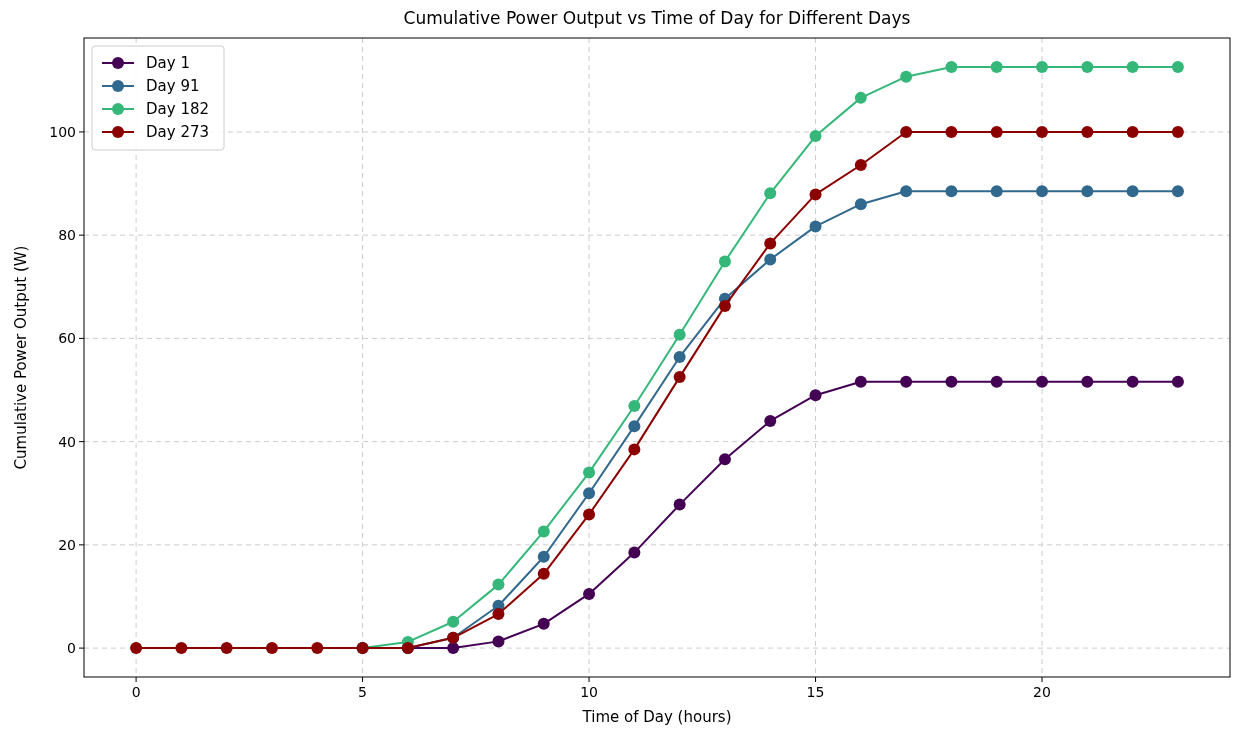 The image size is (1233, 732). I want to click on y-tick-label: 0, so click(71, 648).